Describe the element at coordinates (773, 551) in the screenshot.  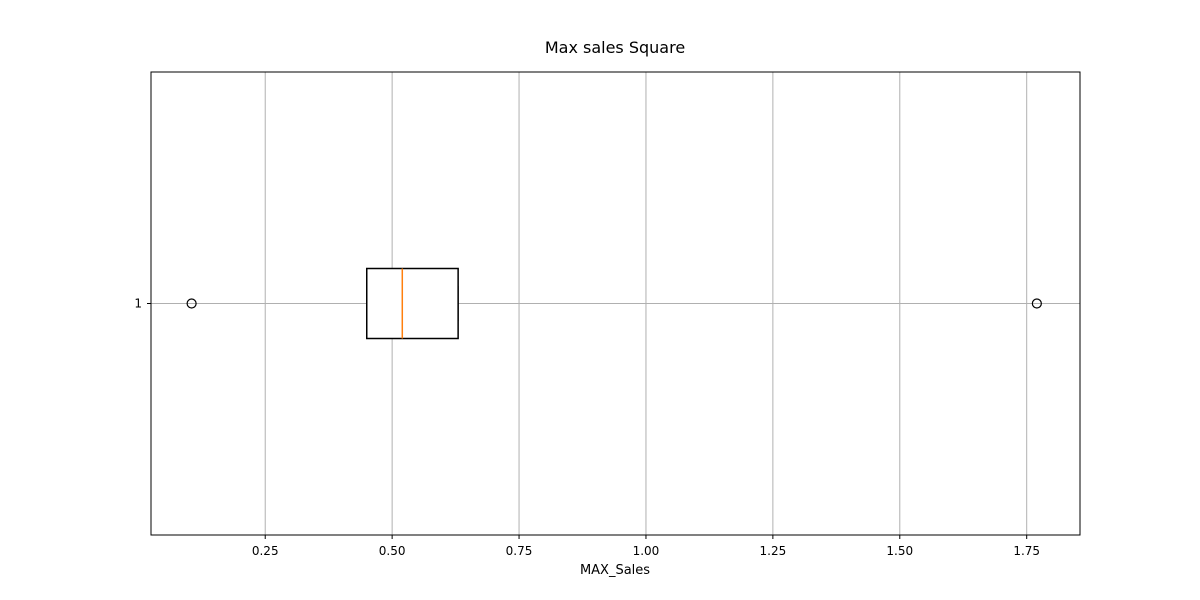
I see `x-tick-label: 1.25` at that location.